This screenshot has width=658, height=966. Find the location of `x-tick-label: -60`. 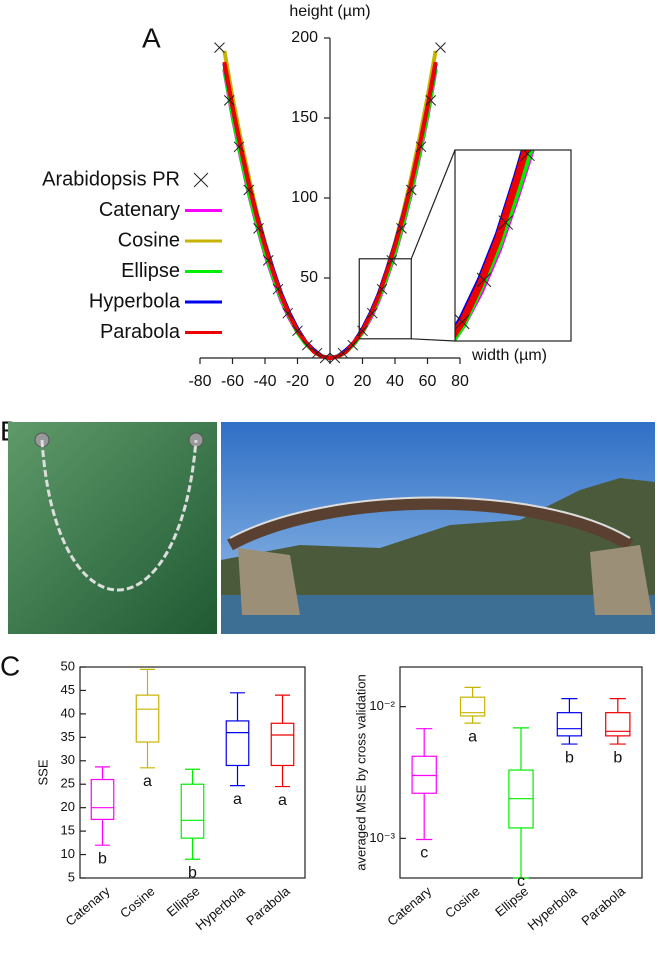

x-tick-label: -60 is located at coordinates (232, 381).